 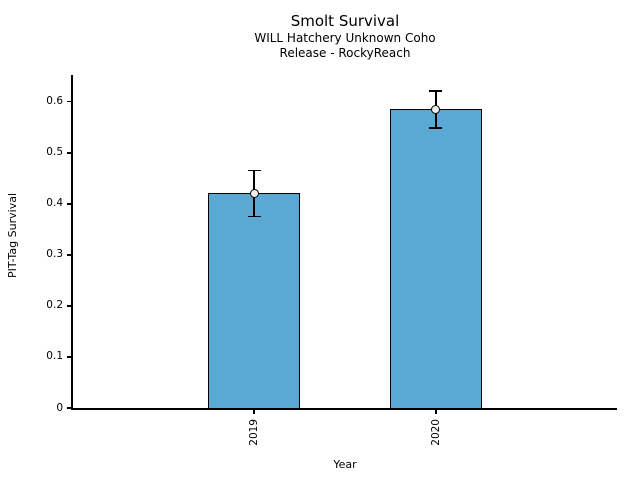 I want to click on x-tick-2019, so click(x=254, y=412).